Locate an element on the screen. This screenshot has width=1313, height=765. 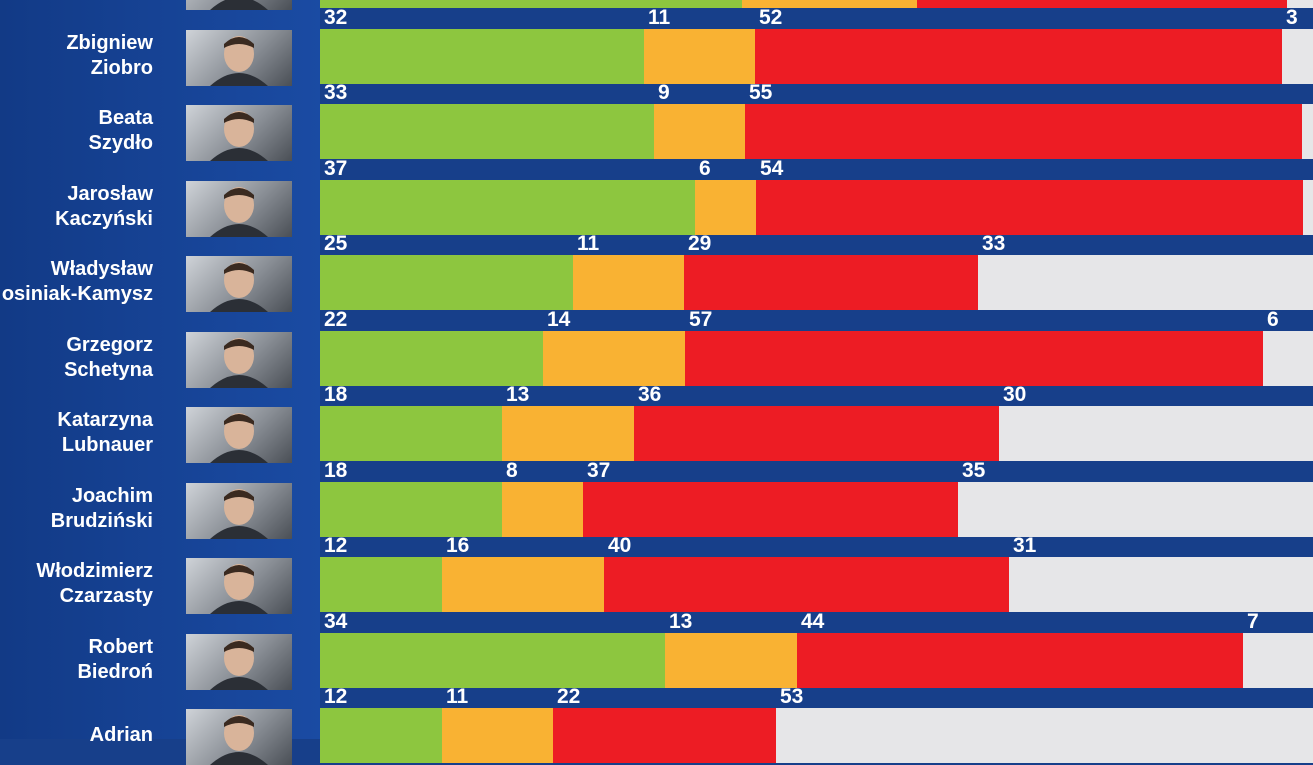
row-name: Władysław osiniak-Kamysz is located at coordinates (76, 282).